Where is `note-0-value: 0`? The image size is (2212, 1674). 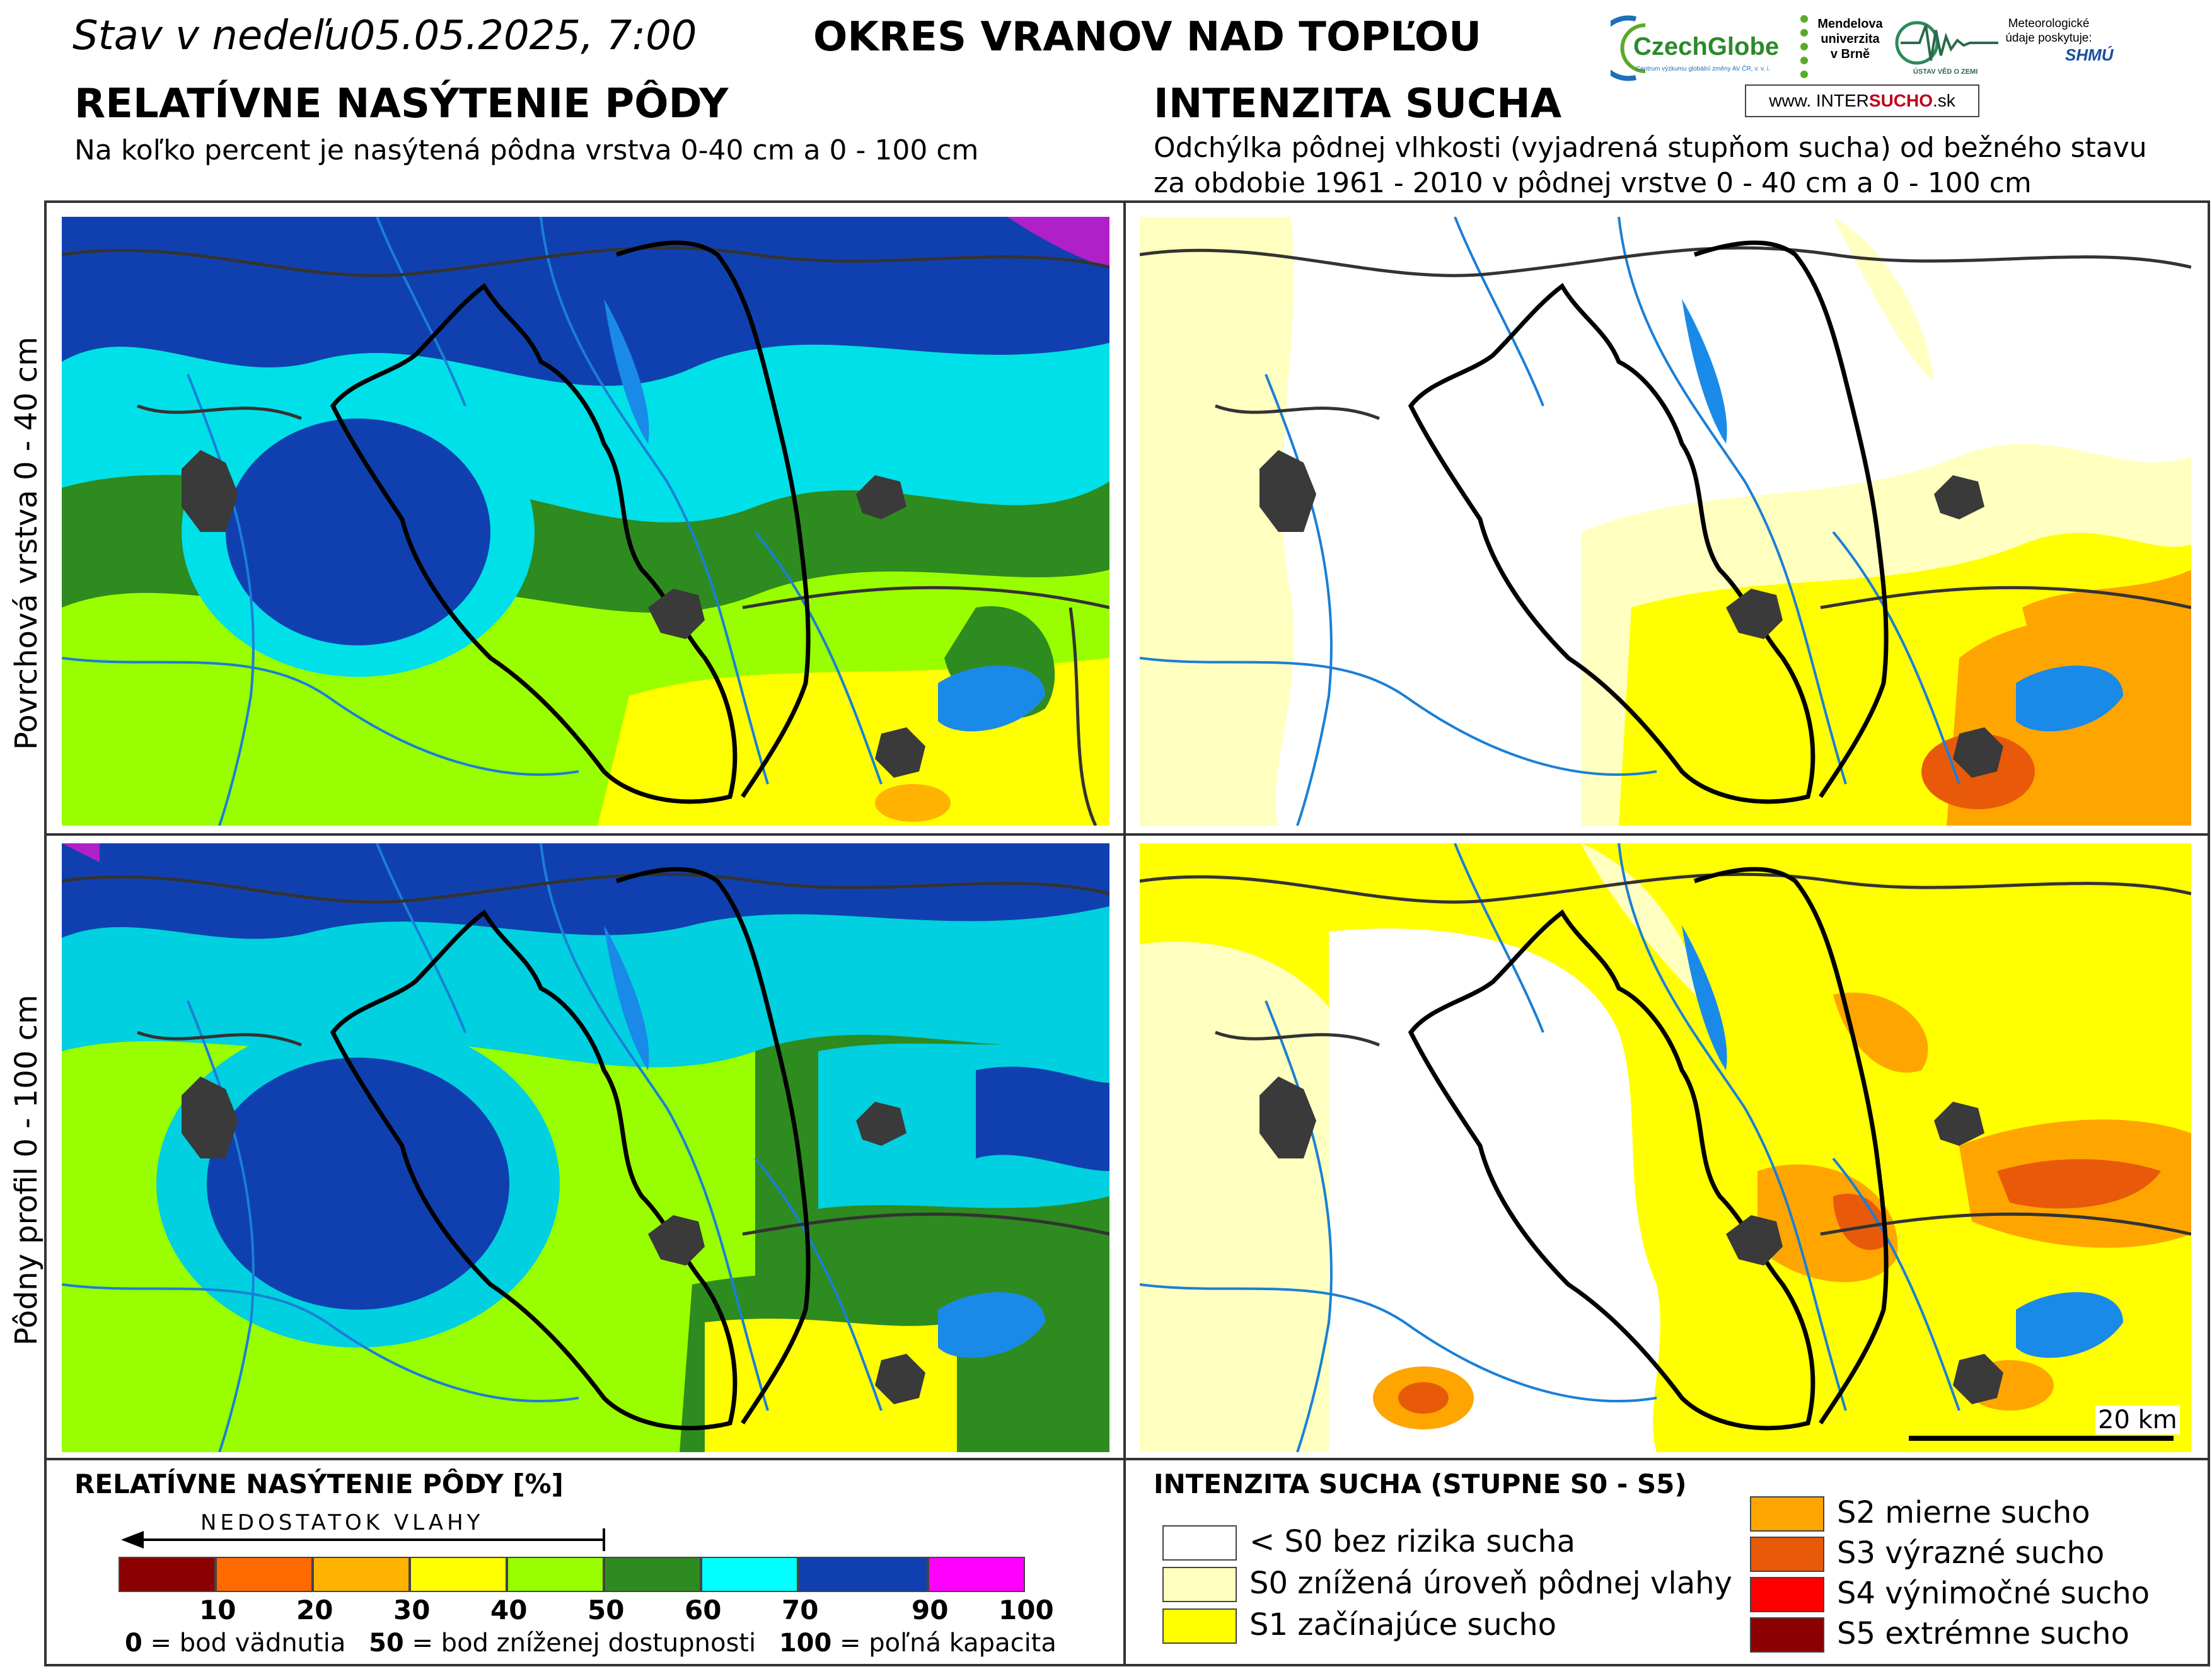 note-0-value: 0 is located at coordinates (133, 1643).